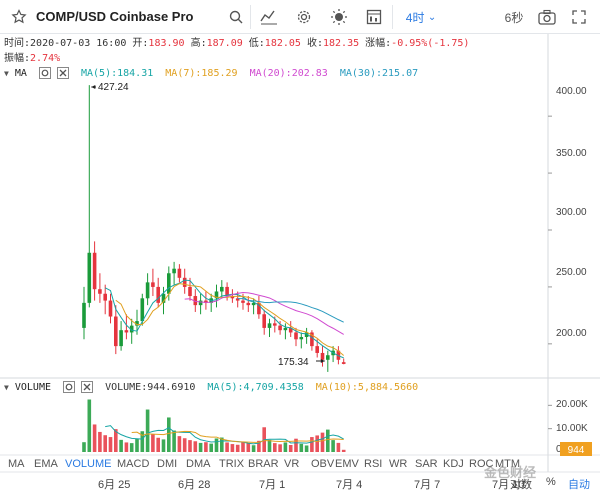 The width and height of the screenshot is (600, 492). What do you see at coordinates (339, 17) in the screenshot?
I see `theme-brightness-icon` at bounding box center [339, 17].